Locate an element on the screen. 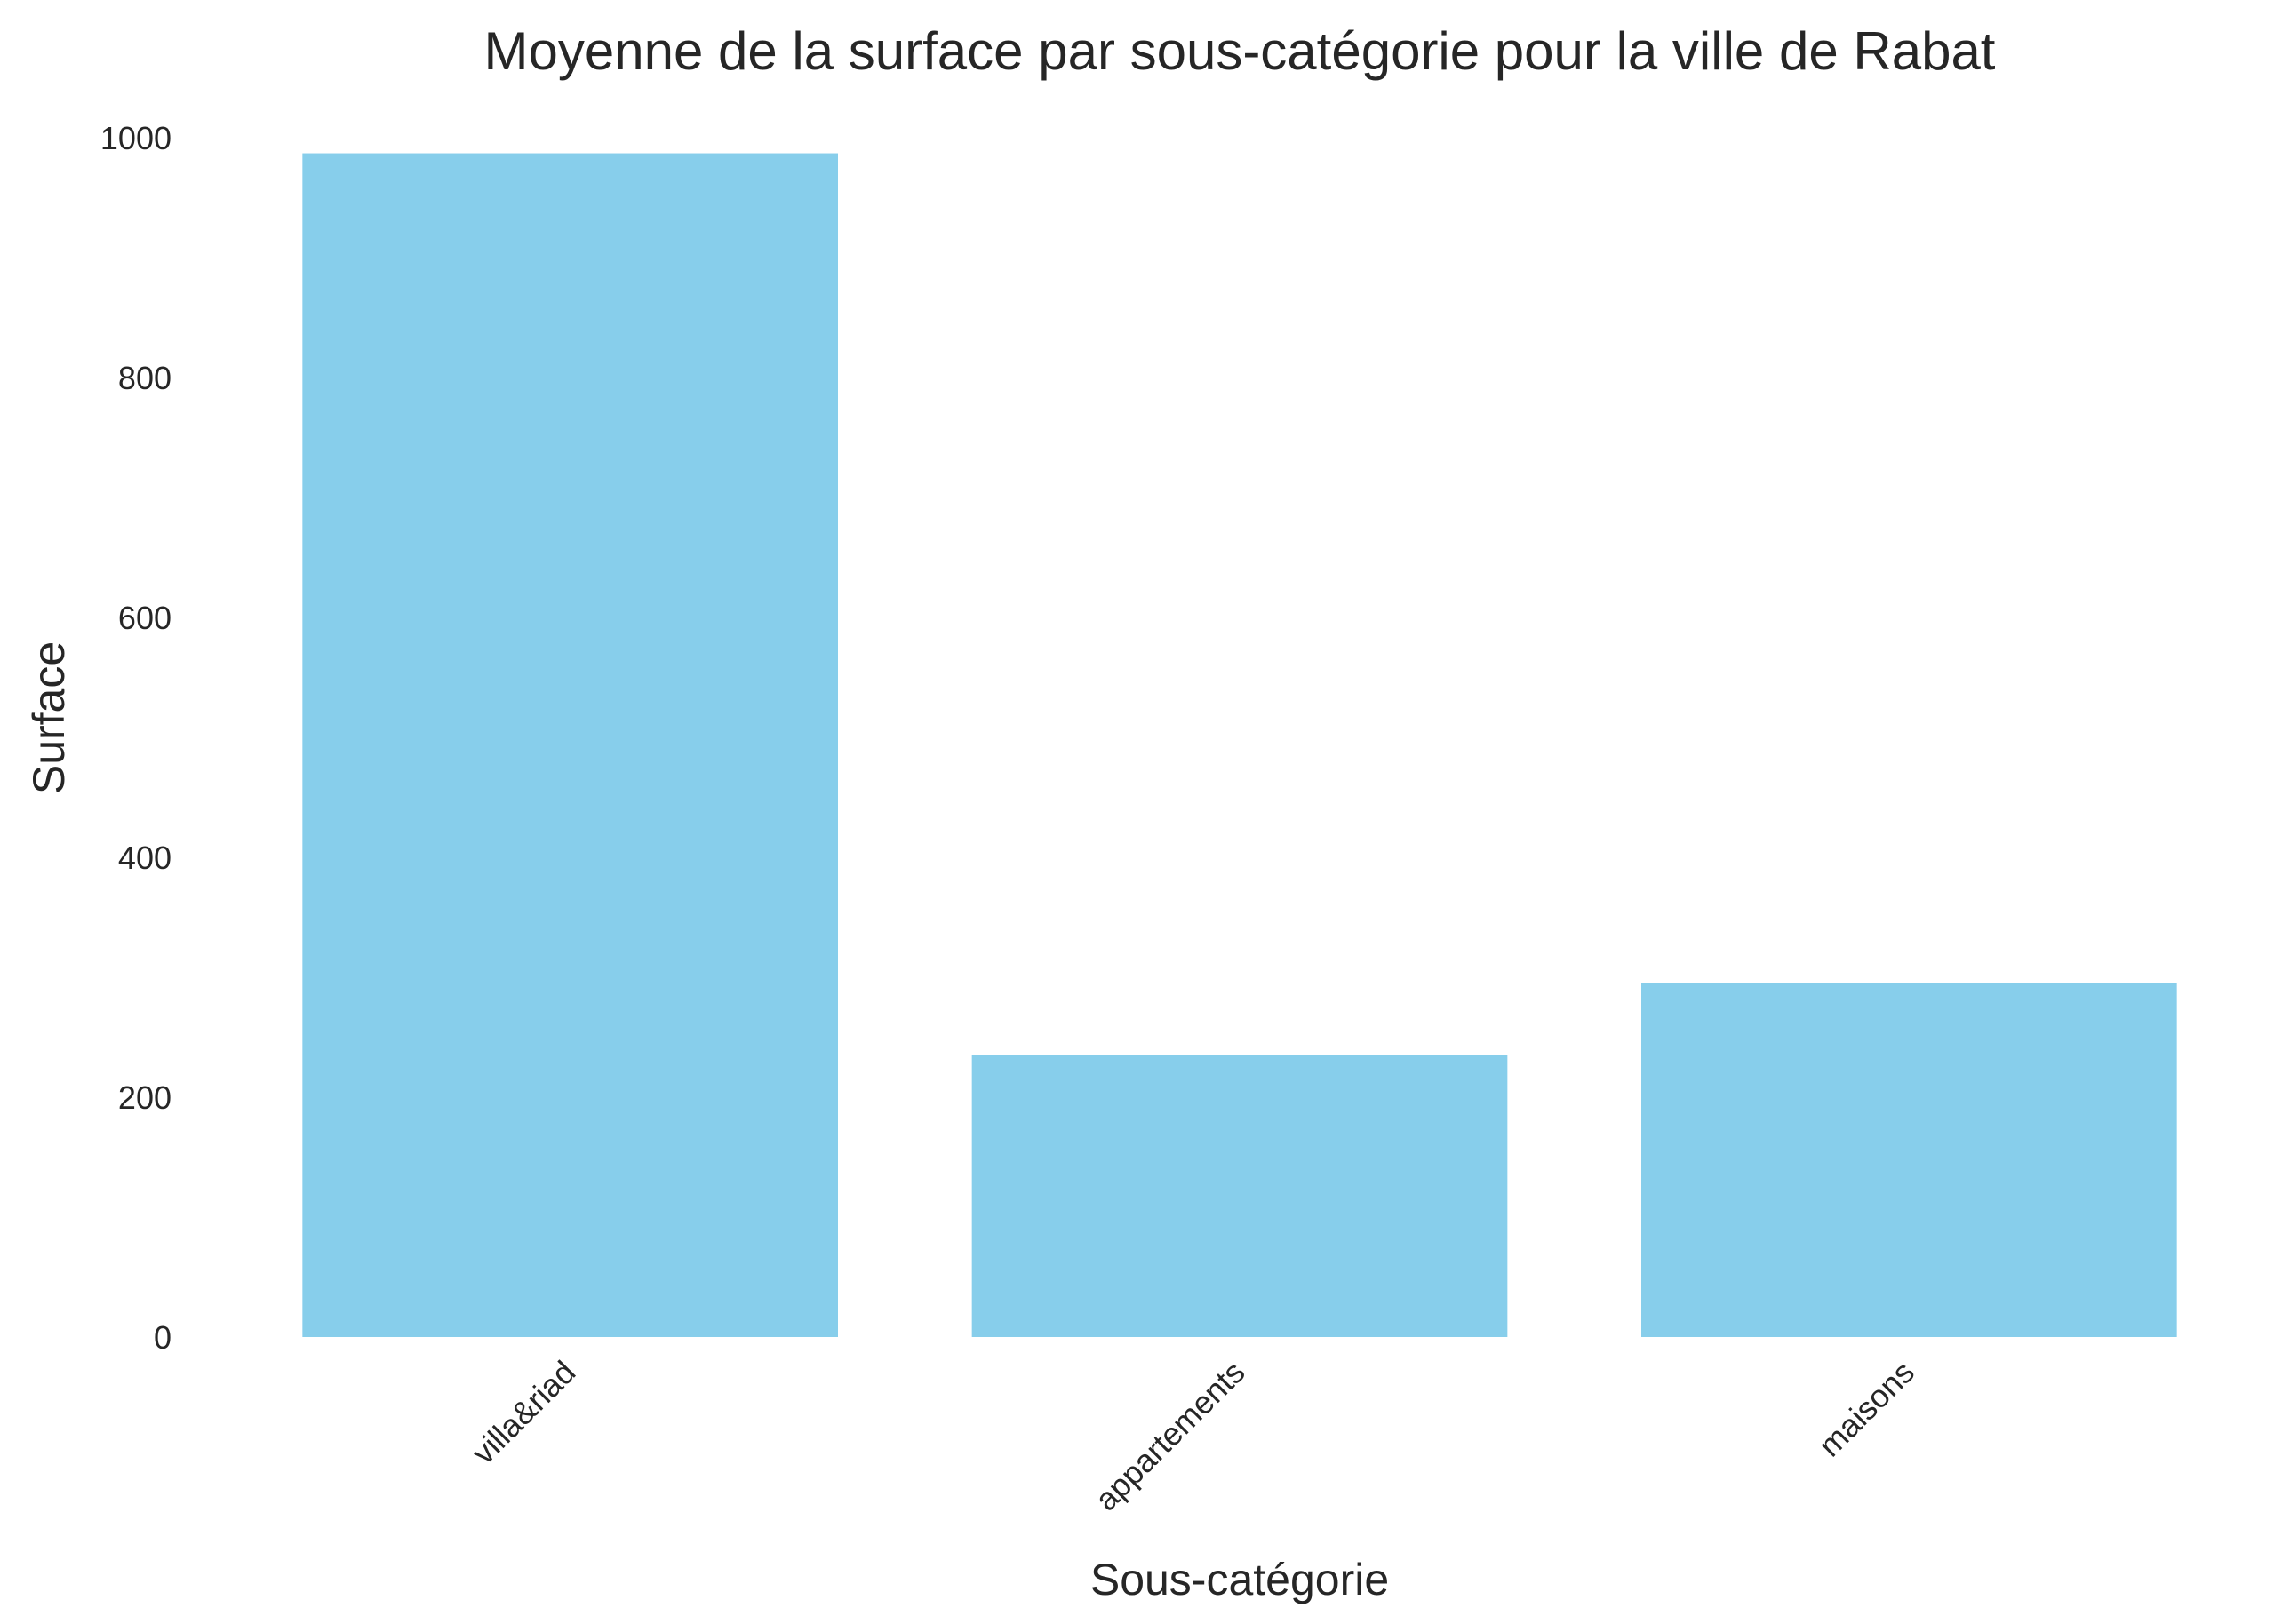  y-tick-label: 600 is located at coordinates (145, 618).